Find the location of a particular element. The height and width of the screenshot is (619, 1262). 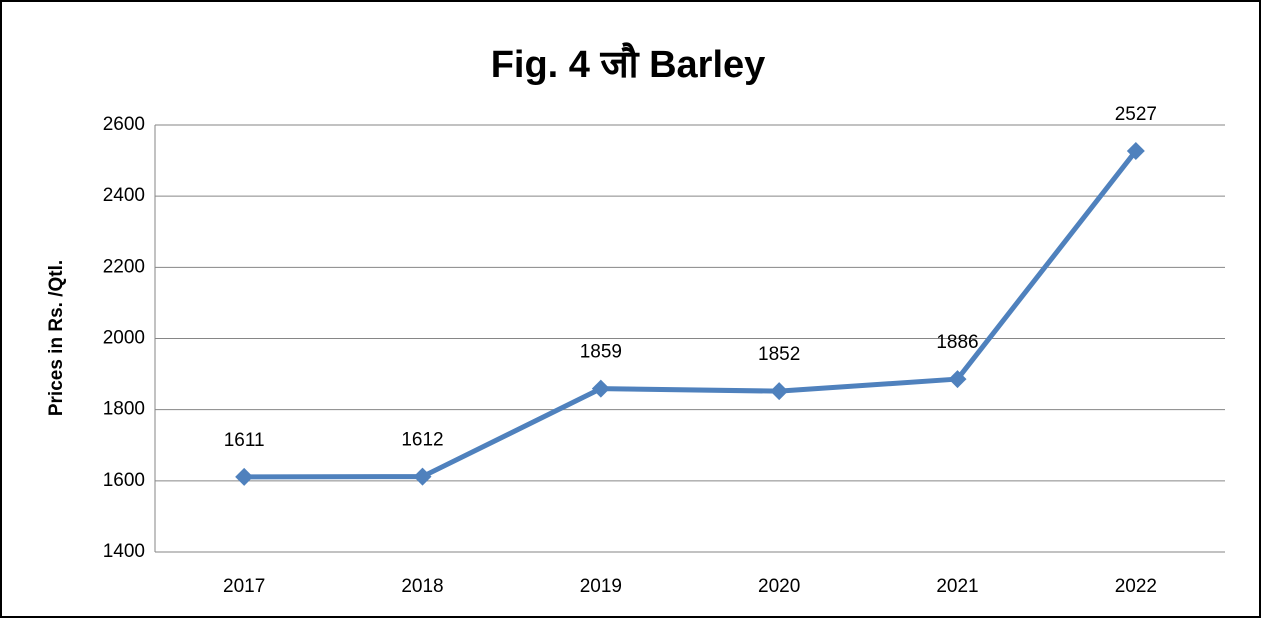

y-axis-label: Prices in Rs. /Qtl. is located at coordinates (56, 338).